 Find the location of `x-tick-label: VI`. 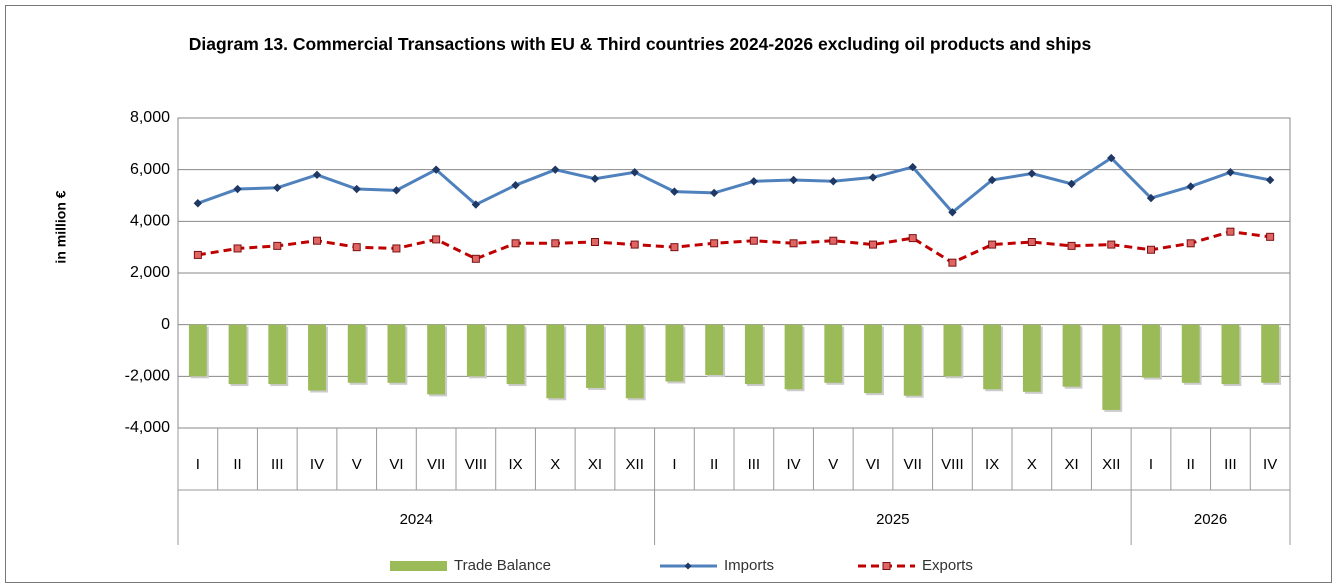

x-tick-label: VI is located at coordinates (873, 464).